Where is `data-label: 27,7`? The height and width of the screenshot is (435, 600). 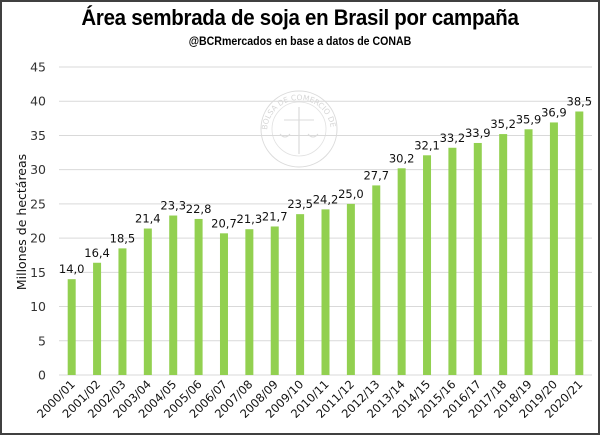 data-label: 27,7 is located at coordinates (376, 175).